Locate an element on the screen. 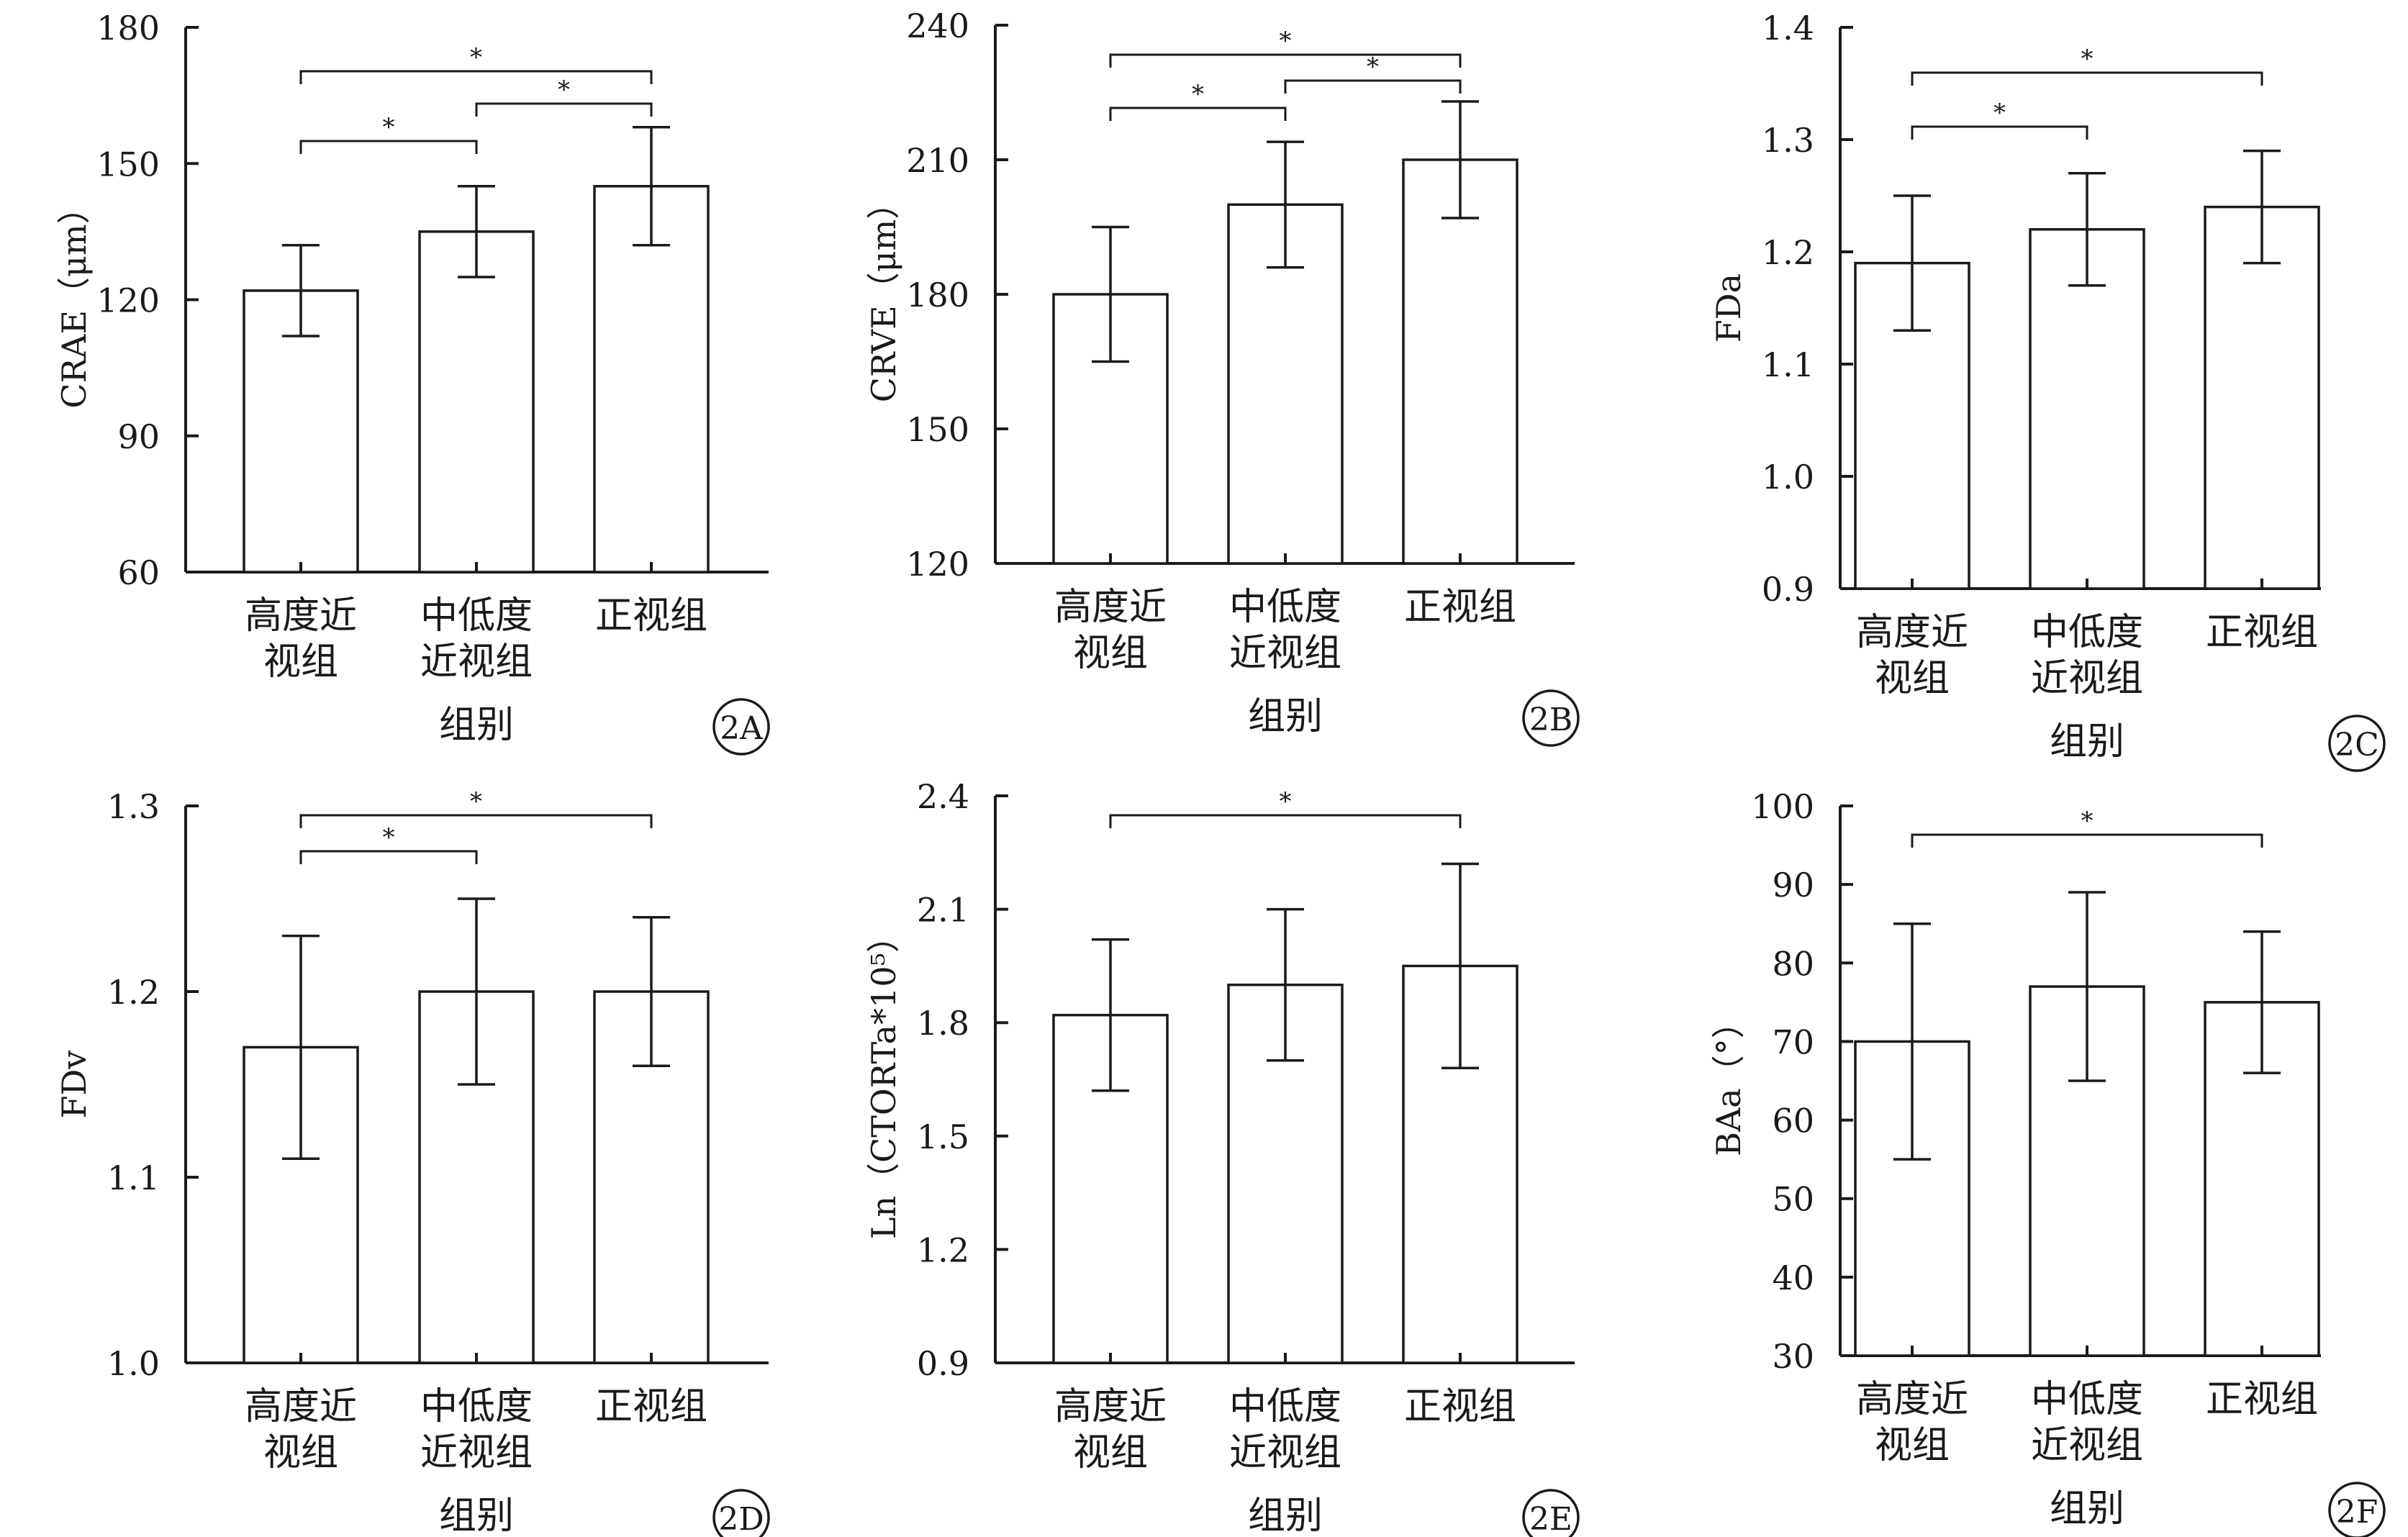 Image resolution: width=2408 pixels, height=1537 pixels. y-axis-label: CRAE（μm） is located at coordinates (74, 299).